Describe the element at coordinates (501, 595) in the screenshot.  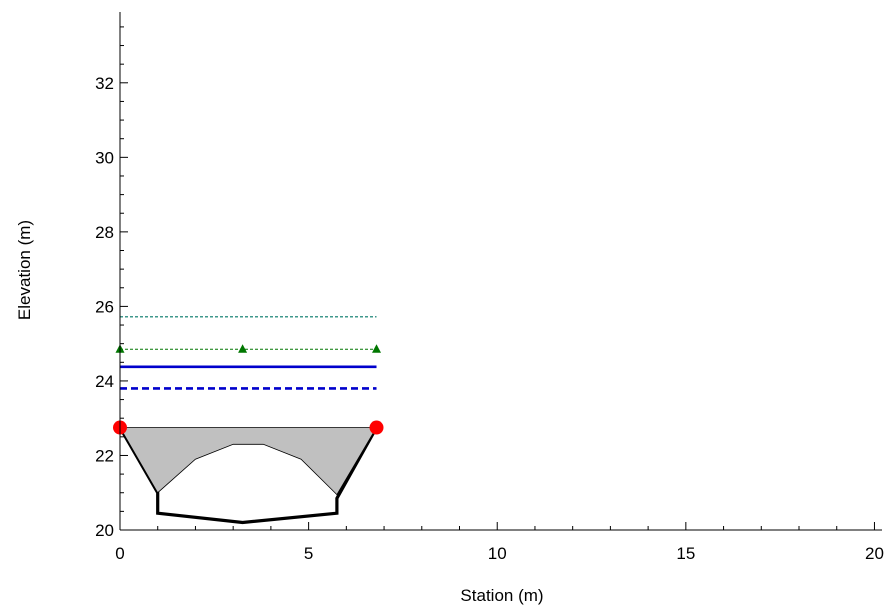
I see `x-axis-title: Station (m)` at that location.